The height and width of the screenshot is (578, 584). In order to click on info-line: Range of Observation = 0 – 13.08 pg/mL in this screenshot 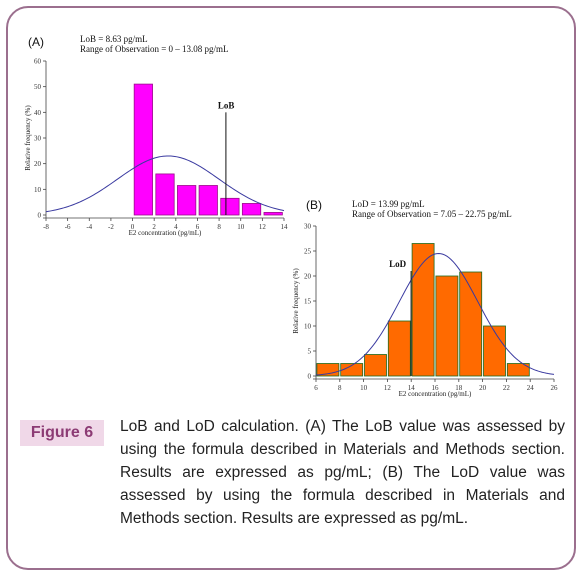, I will do `click(154, 49)`.